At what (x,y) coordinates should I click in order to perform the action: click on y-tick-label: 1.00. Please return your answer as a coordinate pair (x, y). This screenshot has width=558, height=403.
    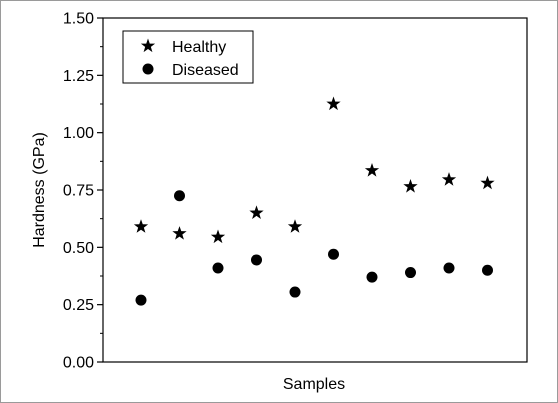
    Looking at the image, I should click on (78, 133).